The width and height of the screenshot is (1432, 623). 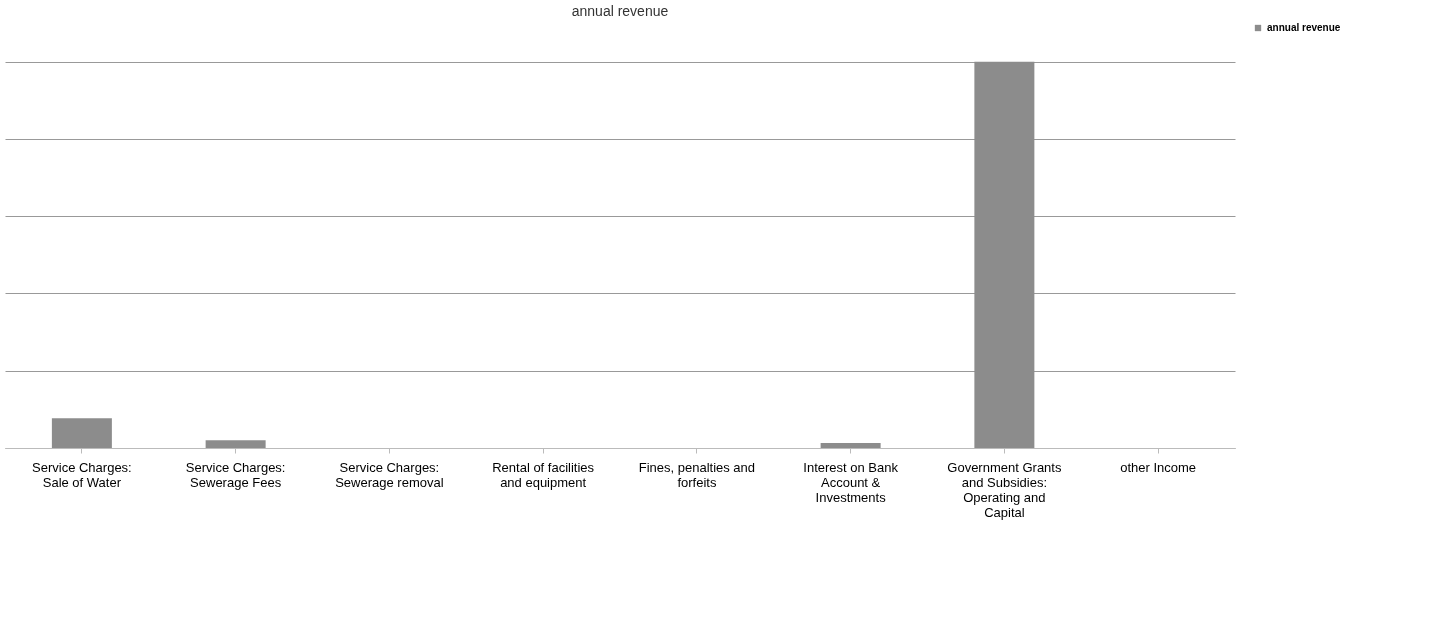 I want to click on x-tick-label: Service Charges: Sewerage removal, so click(x=389, y=474).